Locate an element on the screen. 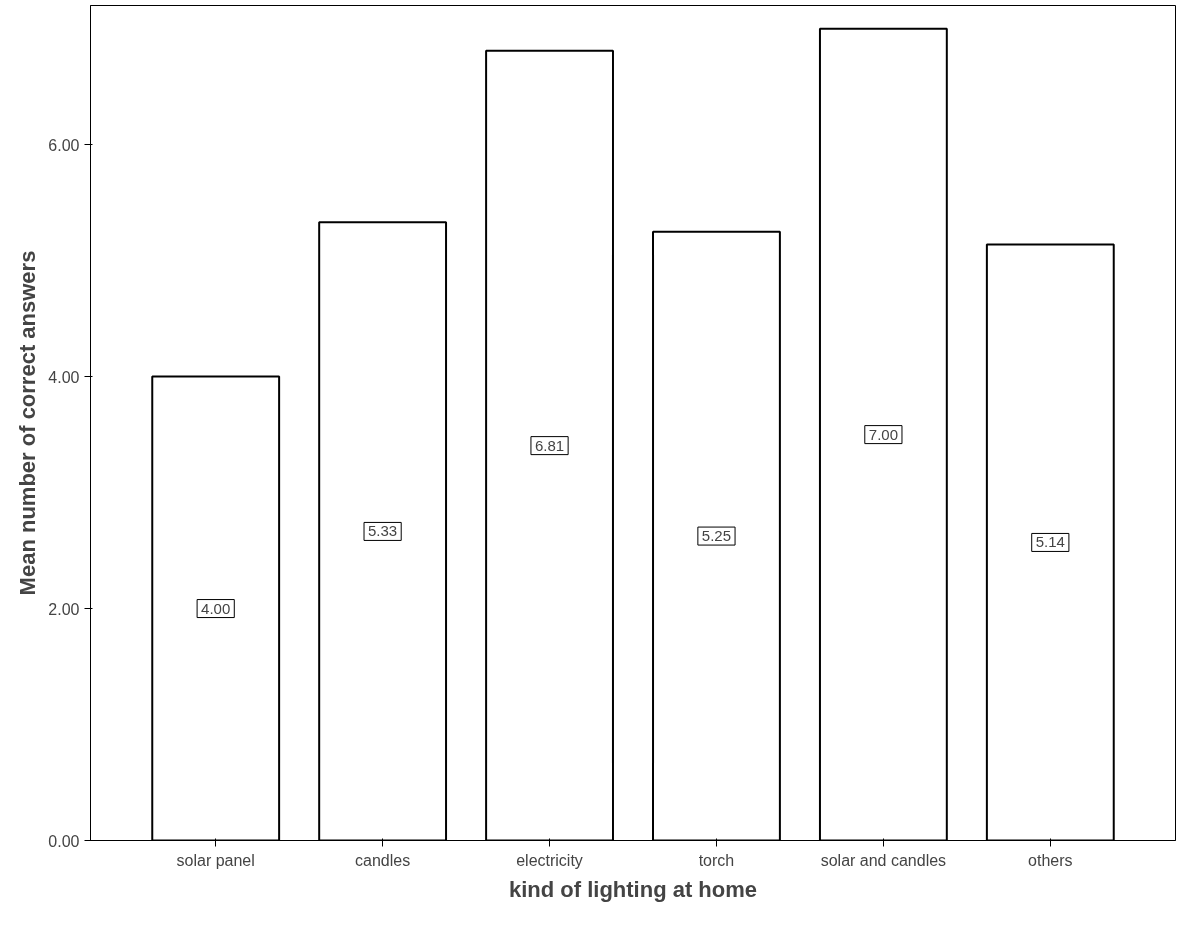  data-label: 7.00 is located at coordinates (883, 434).